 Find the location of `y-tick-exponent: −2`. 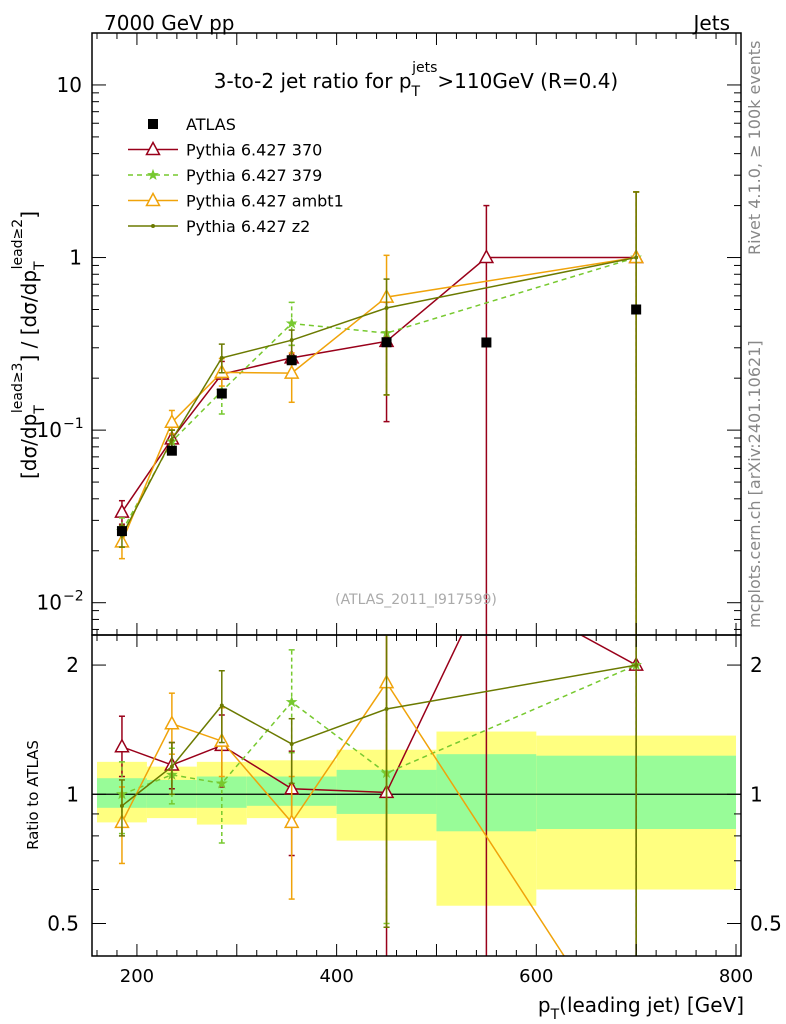

y-tick-exponent: −2 is located at coordinates (73, 597).